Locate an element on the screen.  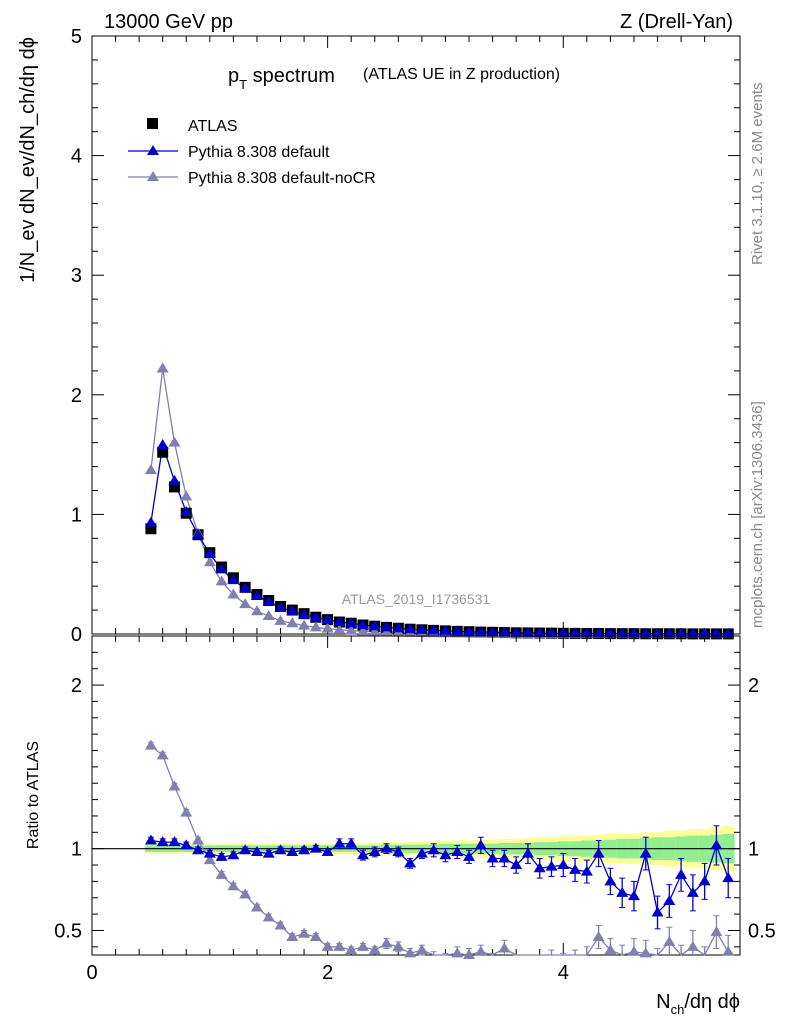
upper-ytick-label: 5 is located at coordinates (76, 37).